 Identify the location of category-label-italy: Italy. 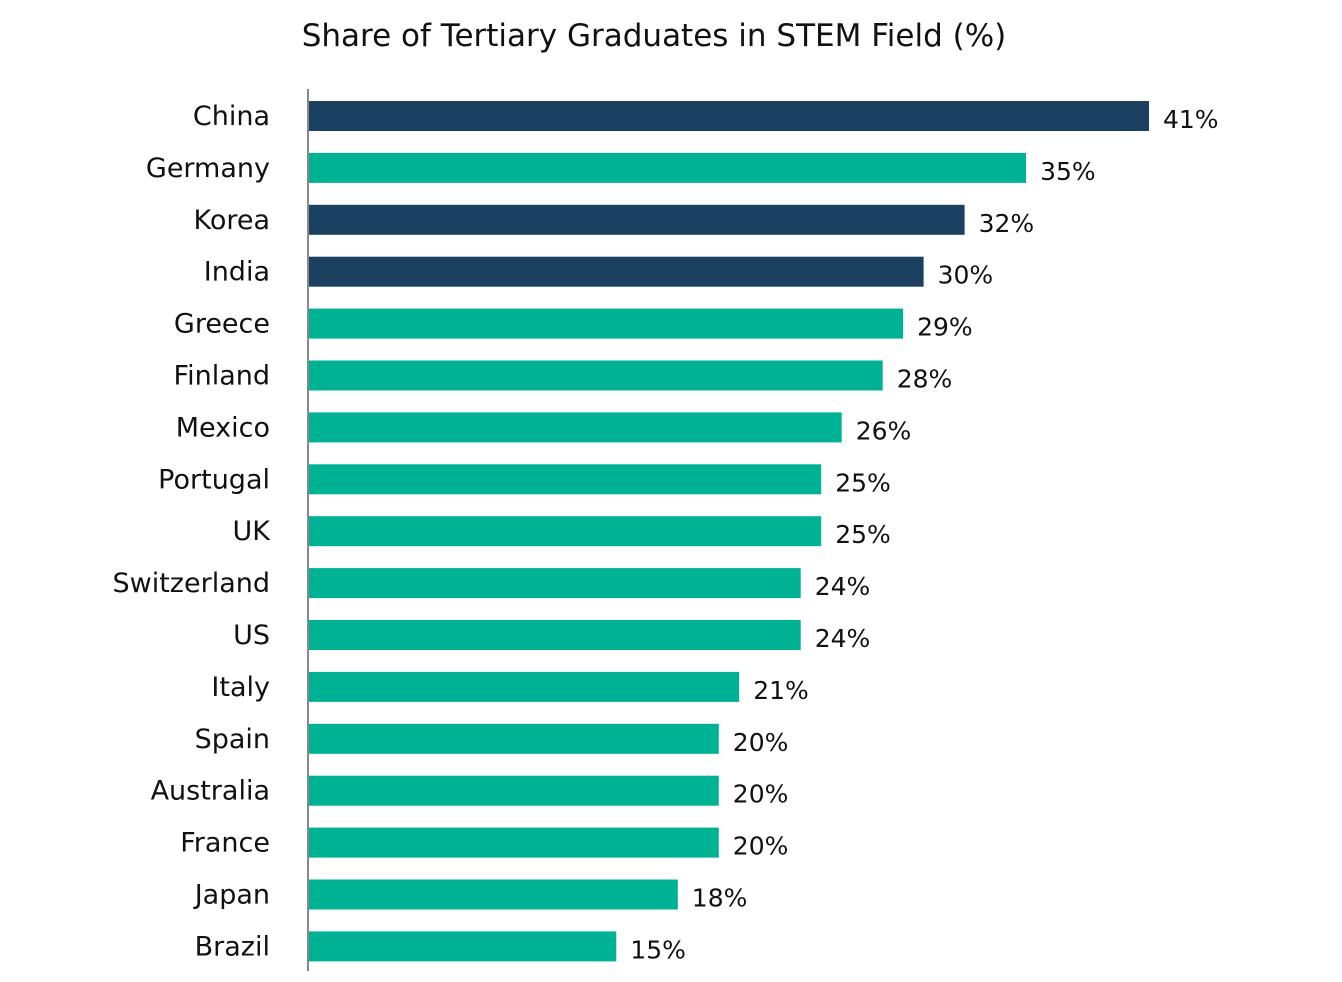
(240, 687).